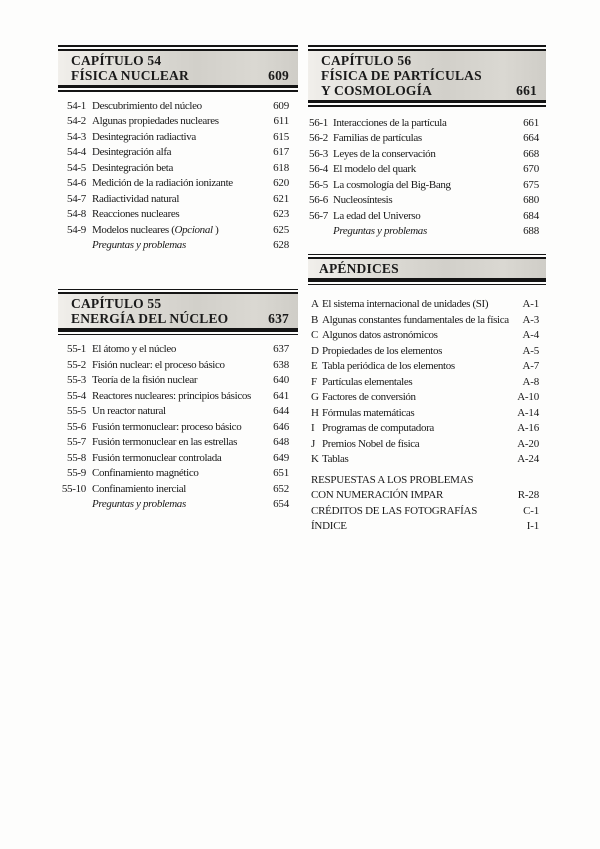 The image size is (600, 849). What do you see at coordinates (136, 198) in the screenshot?
I see `section-title: Radiactividad natural` at bounding box center [136, 198].